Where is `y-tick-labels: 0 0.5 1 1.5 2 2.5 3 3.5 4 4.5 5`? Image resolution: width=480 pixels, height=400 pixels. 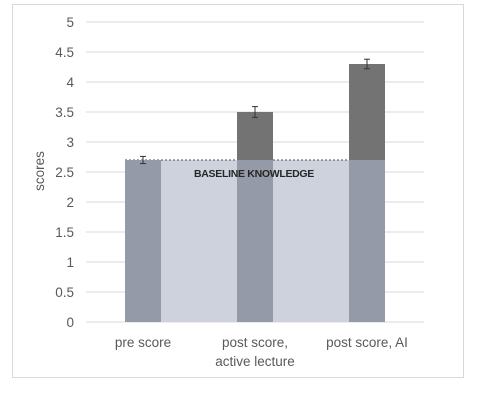 y-tick-labels: 0 0.5 1 1.5 2 2.5 3 3.5 4 4.5 5 is located at coordinates (64, 172).